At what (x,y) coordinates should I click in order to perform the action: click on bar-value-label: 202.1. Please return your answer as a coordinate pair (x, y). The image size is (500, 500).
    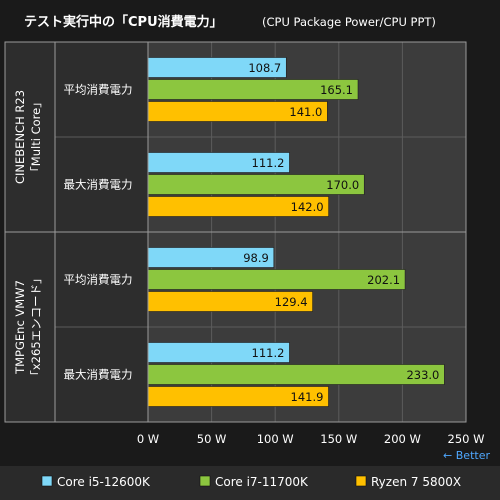
    Looking at the image, I should click on (383, 280).